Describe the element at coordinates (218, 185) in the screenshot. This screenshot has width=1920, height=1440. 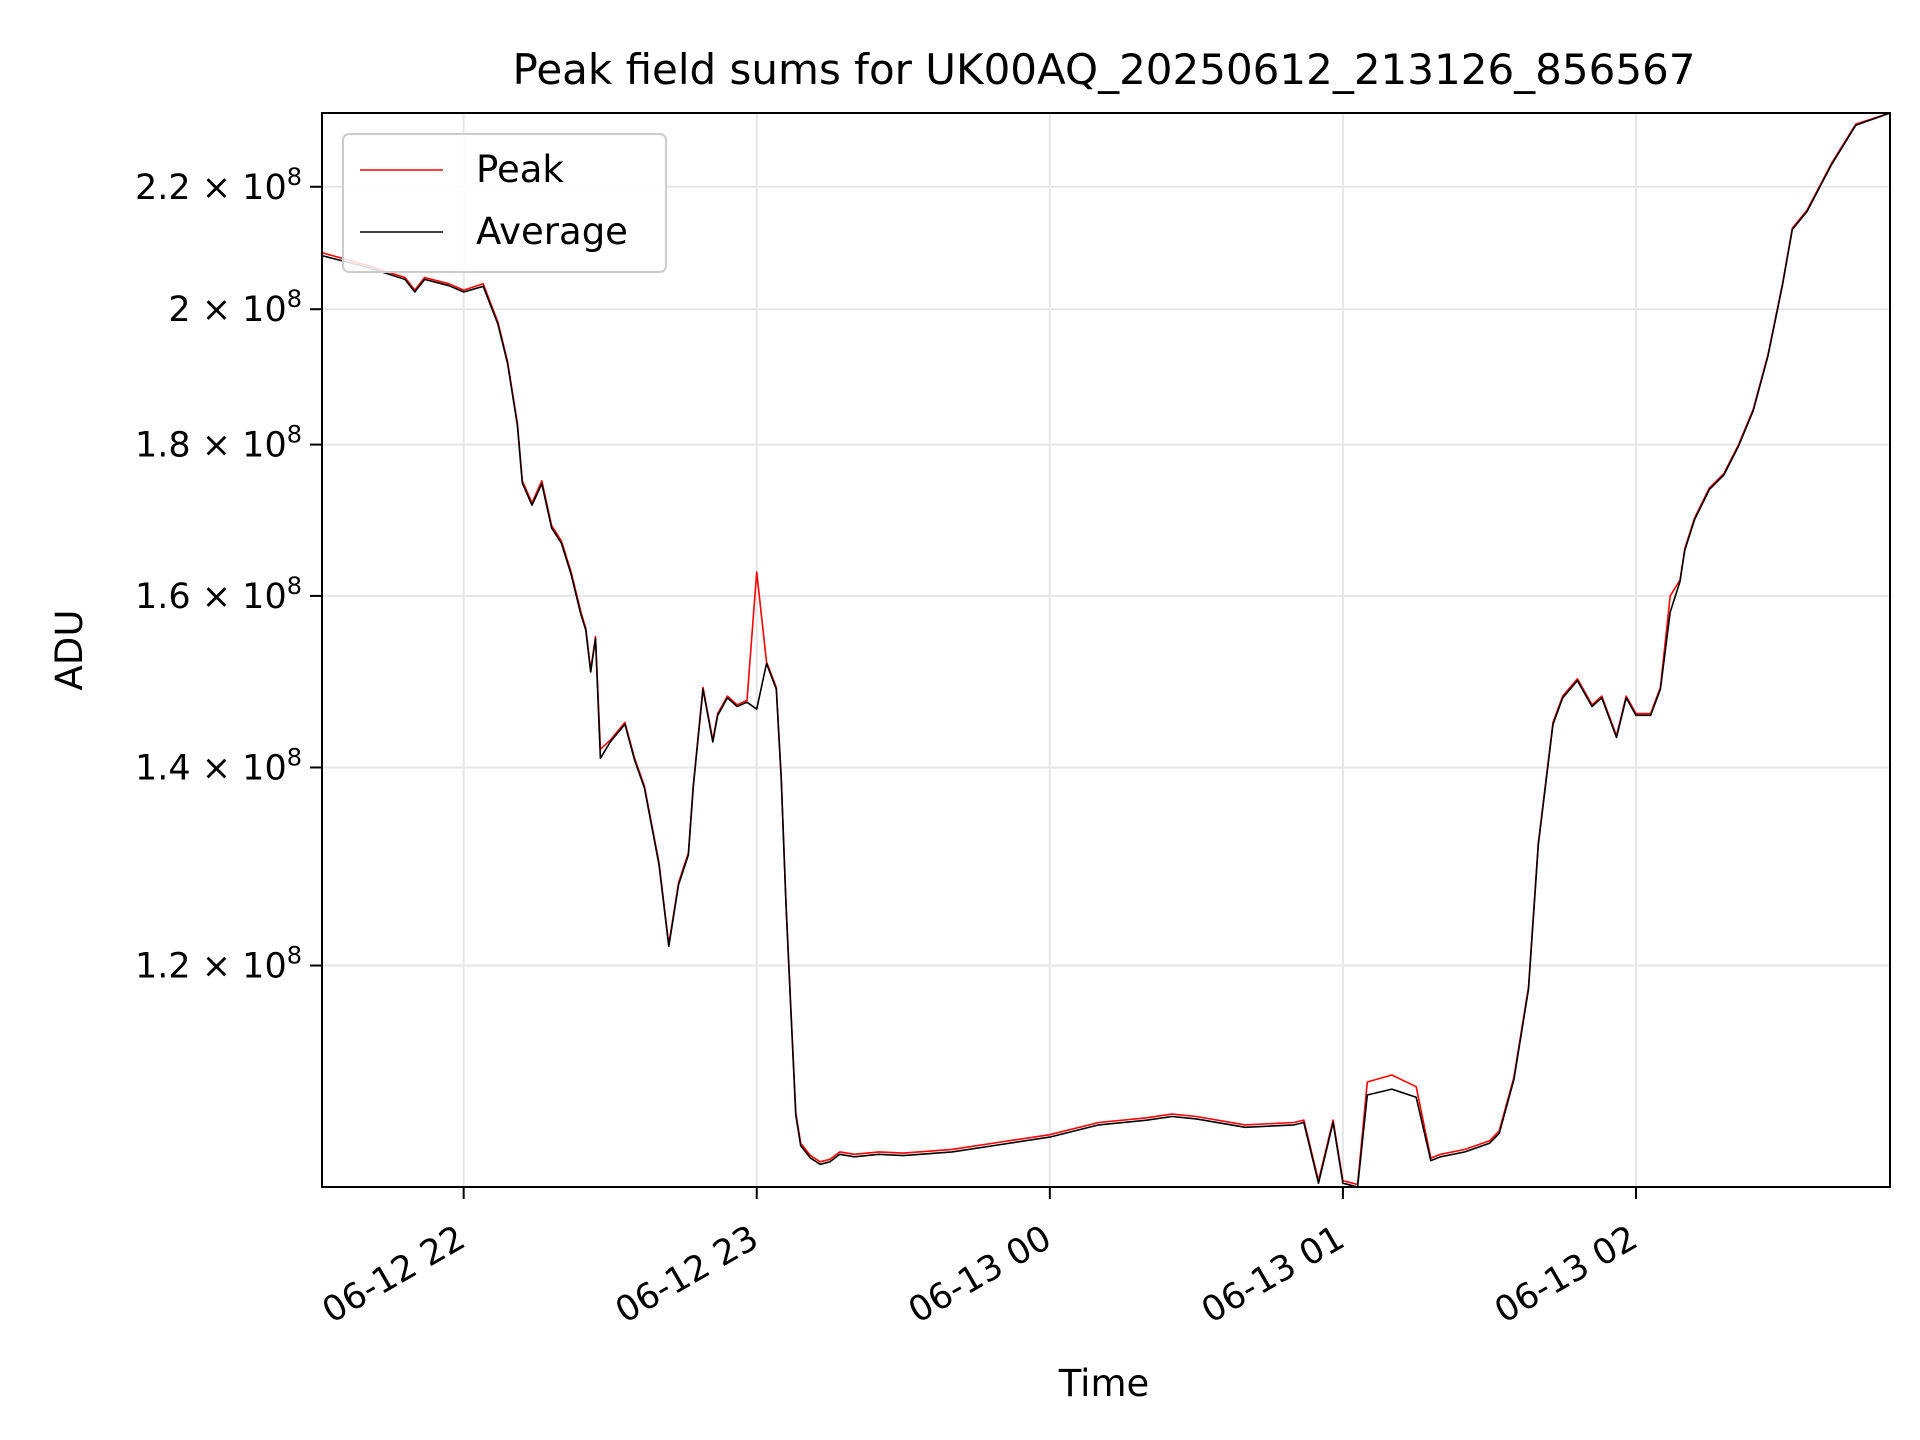
I see `y-tick-label: 2.2 × 108` at that location.